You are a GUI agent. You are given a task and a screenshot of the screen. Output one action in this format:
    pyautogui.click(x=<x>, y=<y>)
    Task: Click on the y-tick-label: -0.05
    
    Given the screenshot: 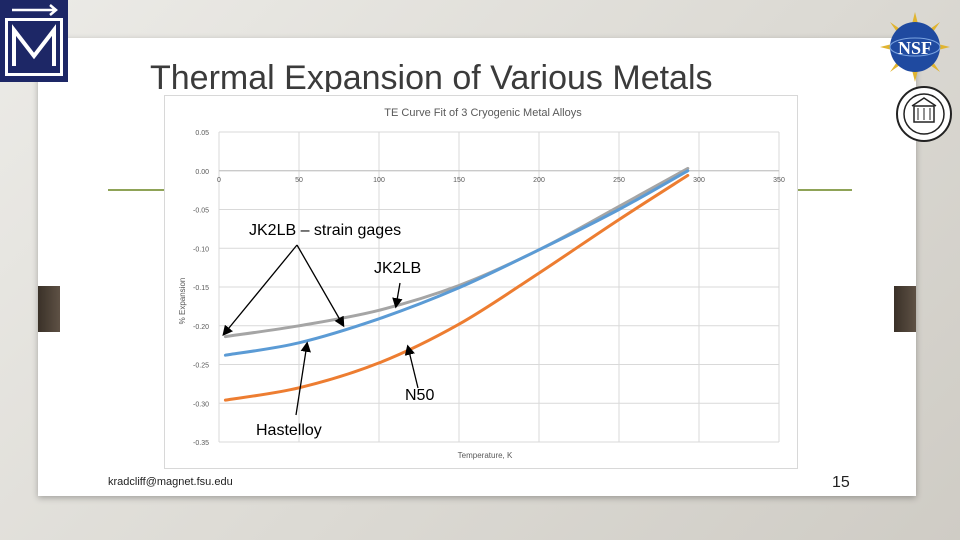 What is the action you would take?
    pyautogui.click(x=201, y=211)
    